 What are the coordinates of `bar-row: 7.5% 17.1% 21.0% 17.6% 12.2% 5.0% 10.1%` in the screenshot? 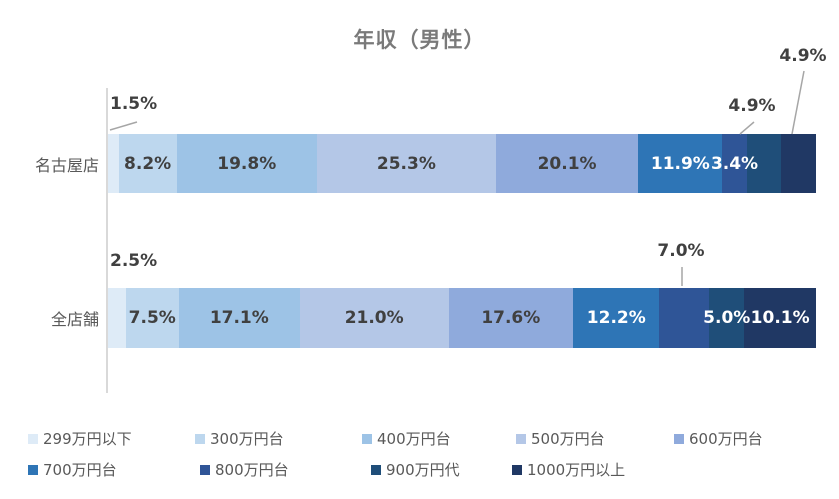 It's located at (462, 318).